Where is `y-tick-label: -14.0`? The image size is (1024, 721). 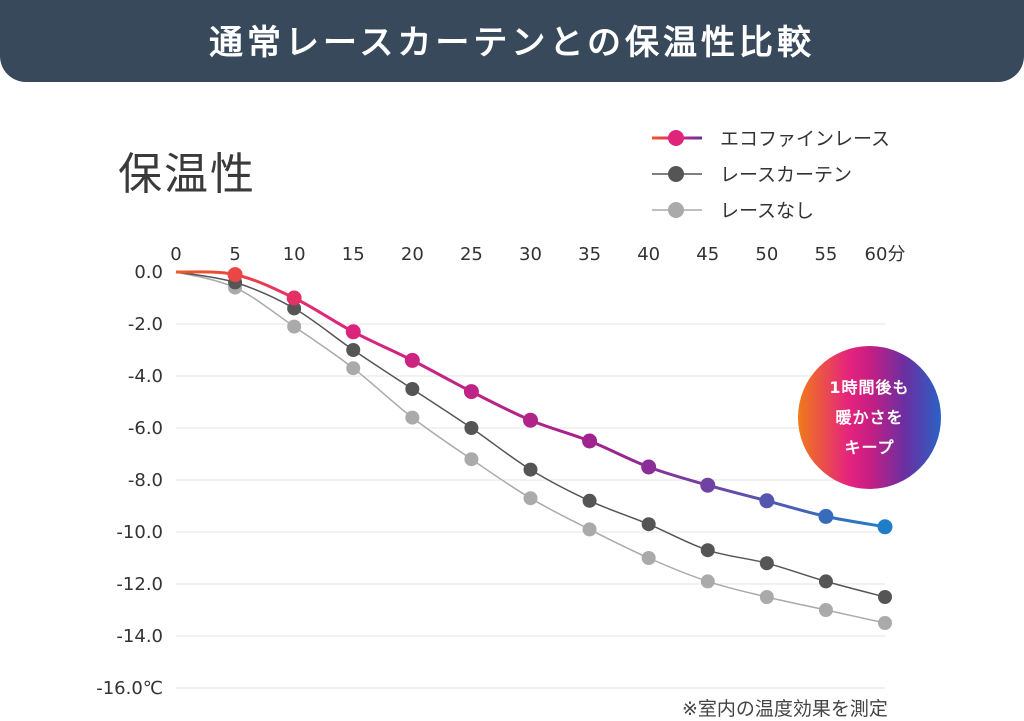
y-tick-label: -14.0 is located at coordinates (139, 636).